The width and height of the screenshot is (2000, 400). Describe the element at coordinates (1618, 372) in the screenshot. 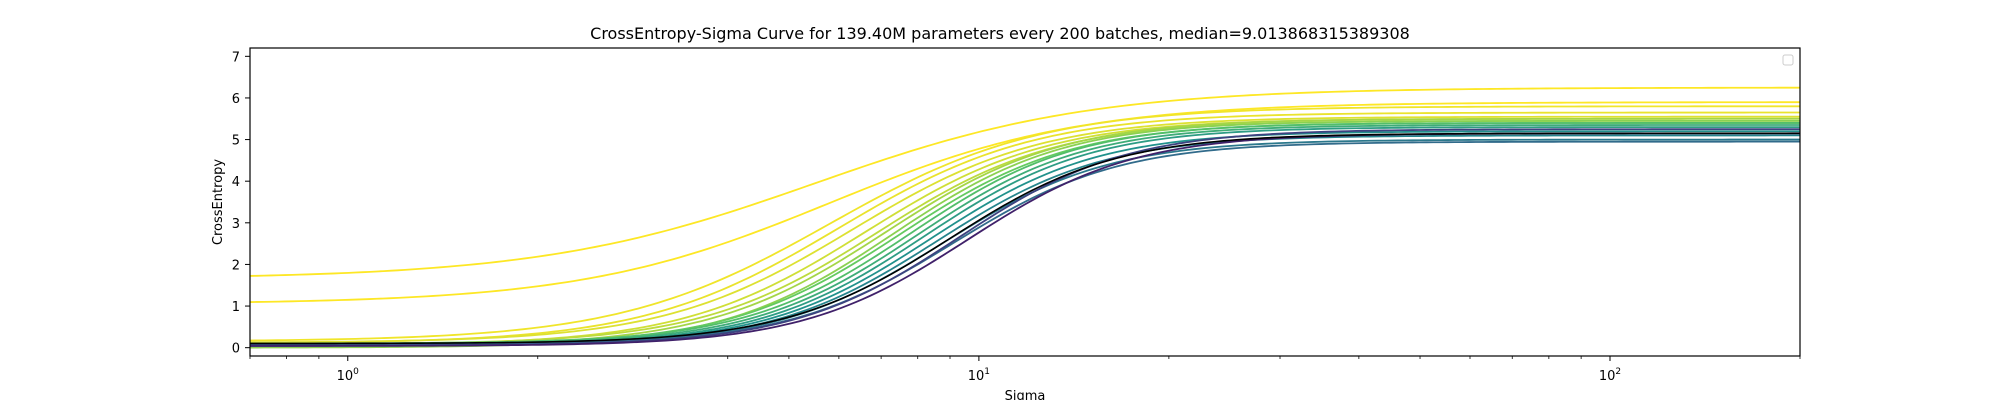

I see `x-tick-label-exponent: 2` at that location.